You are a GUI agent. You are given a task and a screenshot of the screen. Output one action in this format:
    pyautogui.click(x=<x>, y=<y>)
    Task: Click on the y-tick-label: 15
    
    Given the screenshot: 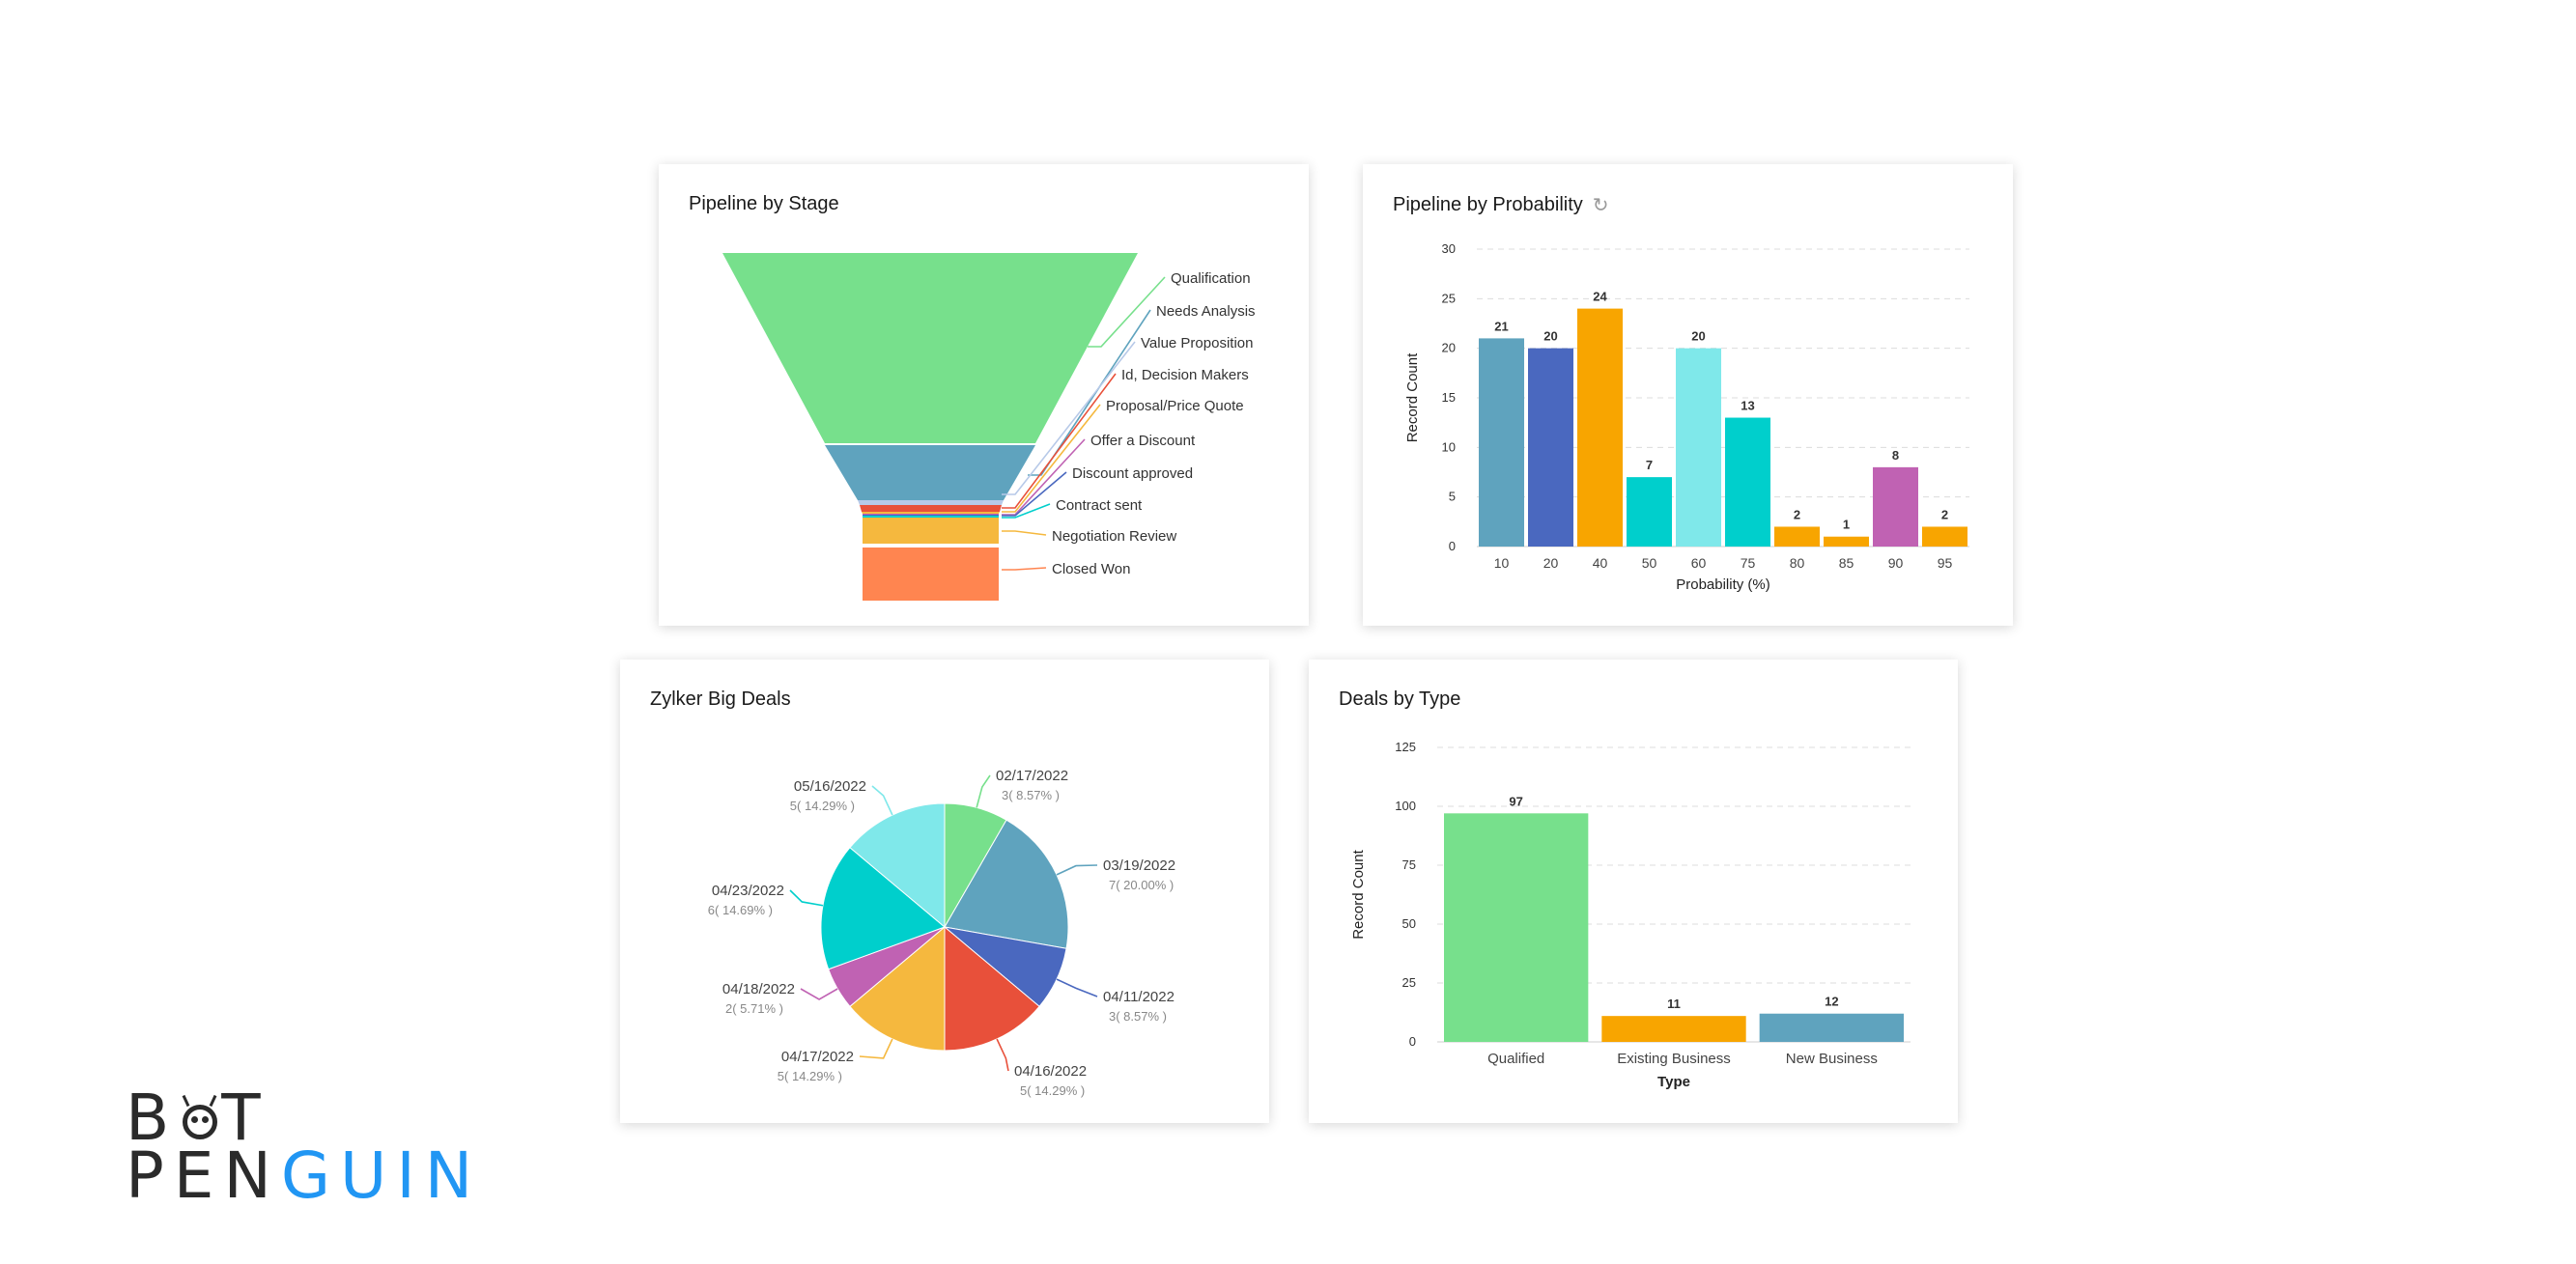 What is the action you would take?
    pyautogui.click(x=1449, y=397)
    